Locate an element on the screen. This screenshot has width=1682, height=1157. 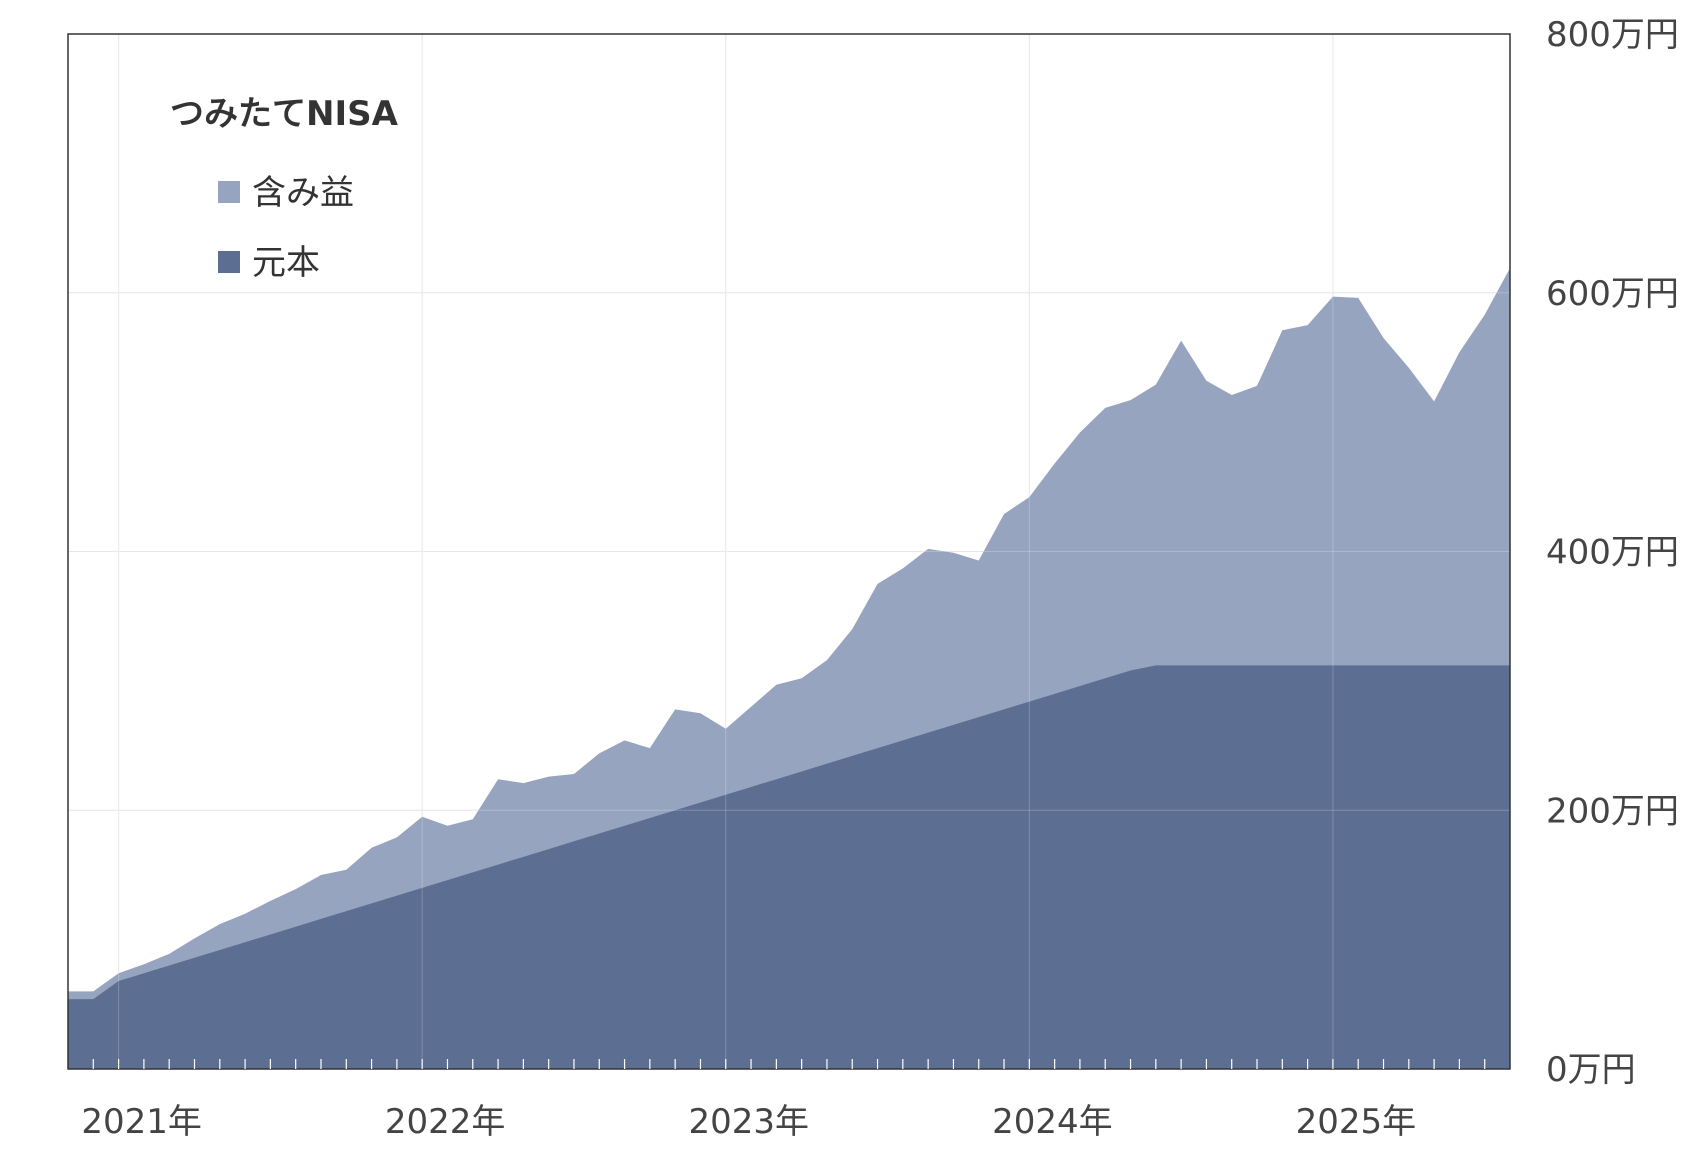
legend: つみたてNISA 含み益 元本 is located at coordinates (284, 188).